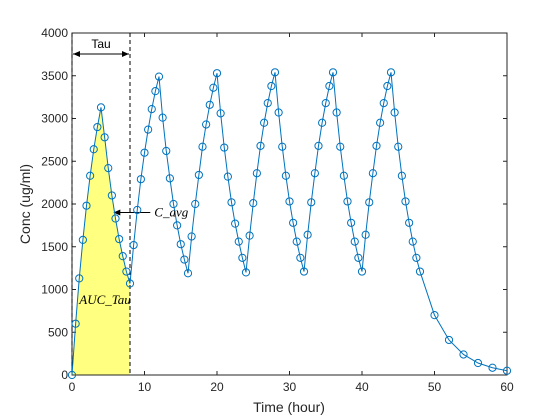 The height and width of the screenshot is (420, 560). I want to click on y-tick-label: 0, so click(64, 375).